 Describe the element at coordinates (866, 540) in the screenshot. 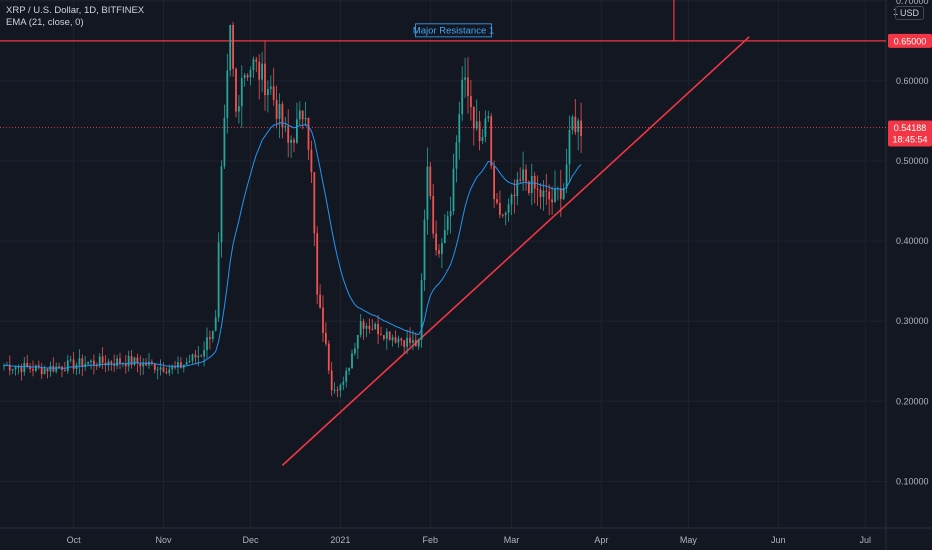

I see `time-tick-label: Jul` at that location.